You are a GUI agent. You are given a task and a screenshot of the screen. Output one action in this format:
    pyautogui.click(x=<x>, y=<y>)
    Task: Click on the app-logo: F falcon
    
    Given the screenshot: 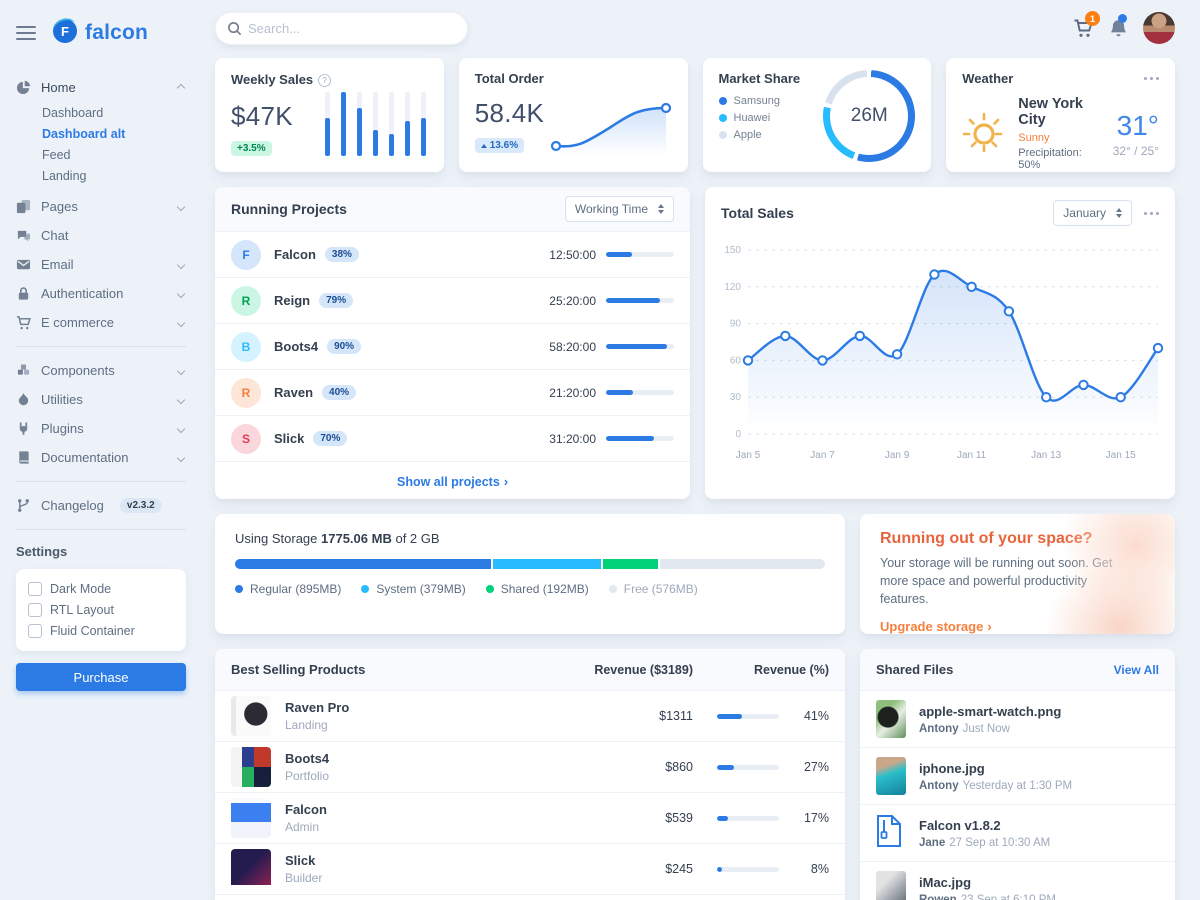 What is the action you would take?
    pyautogui.click(x=99, y=32)
    